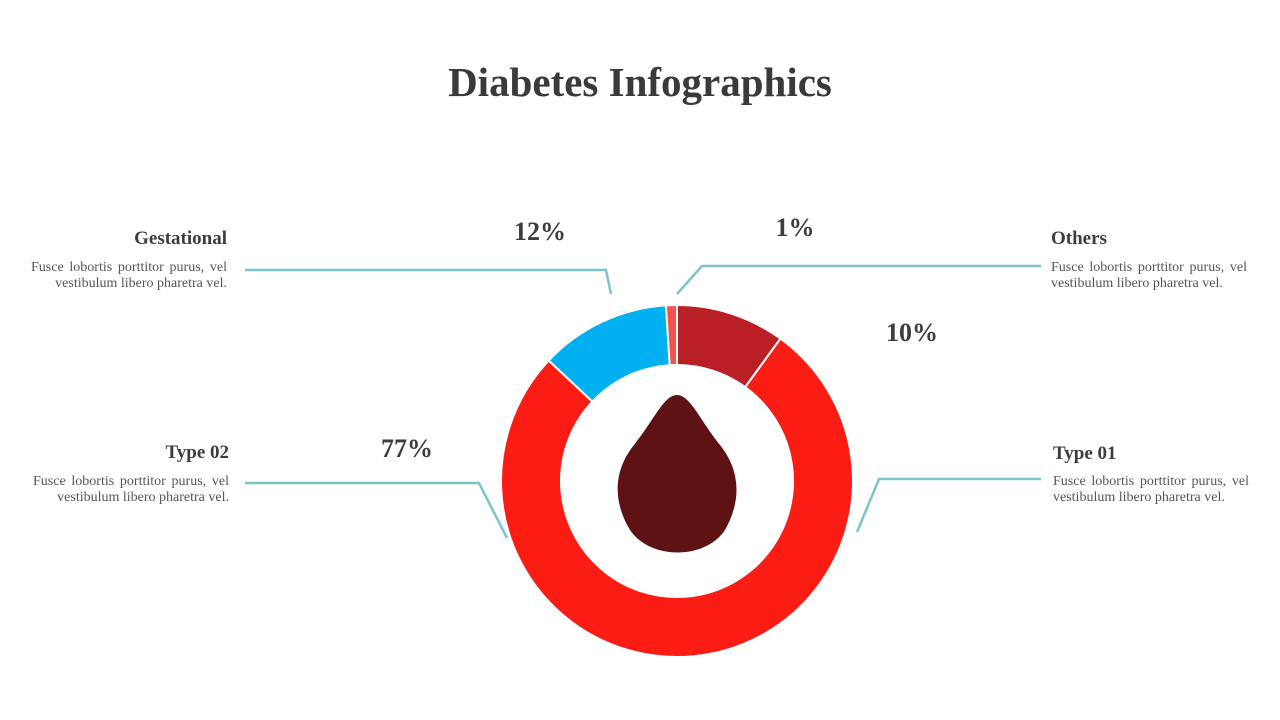 The height and width of the screenshot is (720, 1280). Describe the element at coordinates (1079, 238) in the screenshot. I see `category-heading: Others` at that location.